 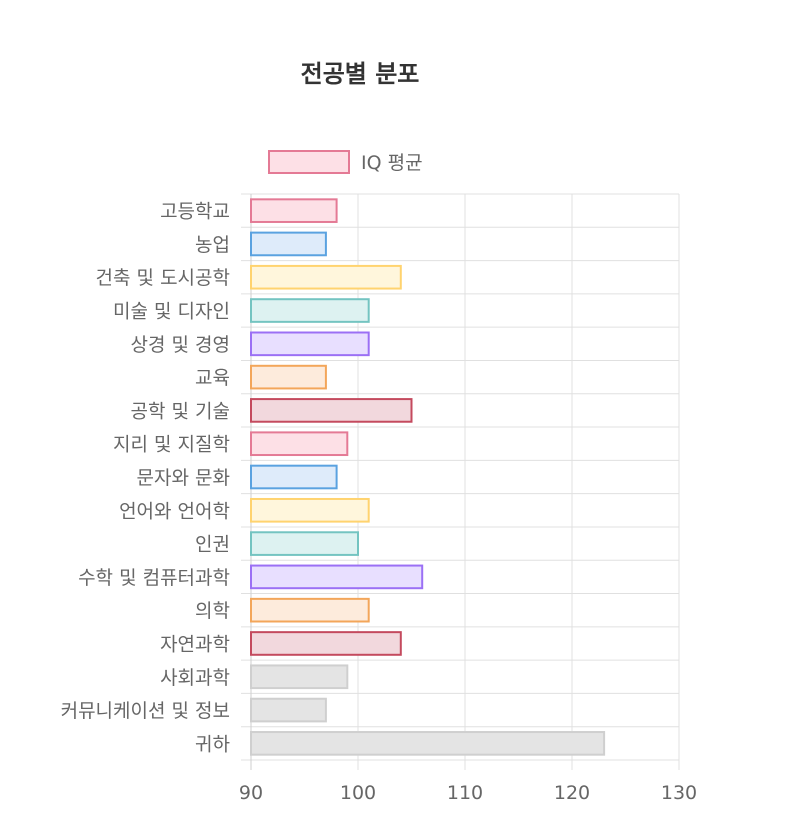 I want to click on category-label: 커뮤니케이션 및 정보, so click(x=145, y=711).